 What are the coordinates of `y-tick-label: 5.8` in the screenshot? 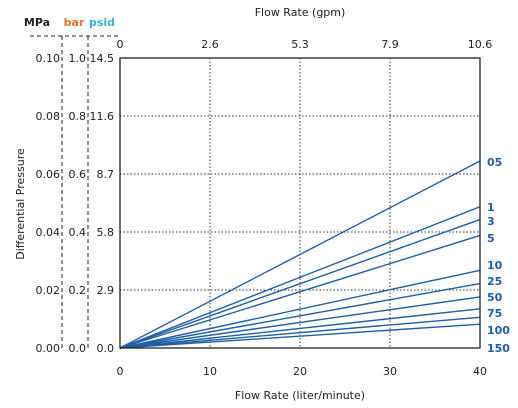 It's located at (106, 232).